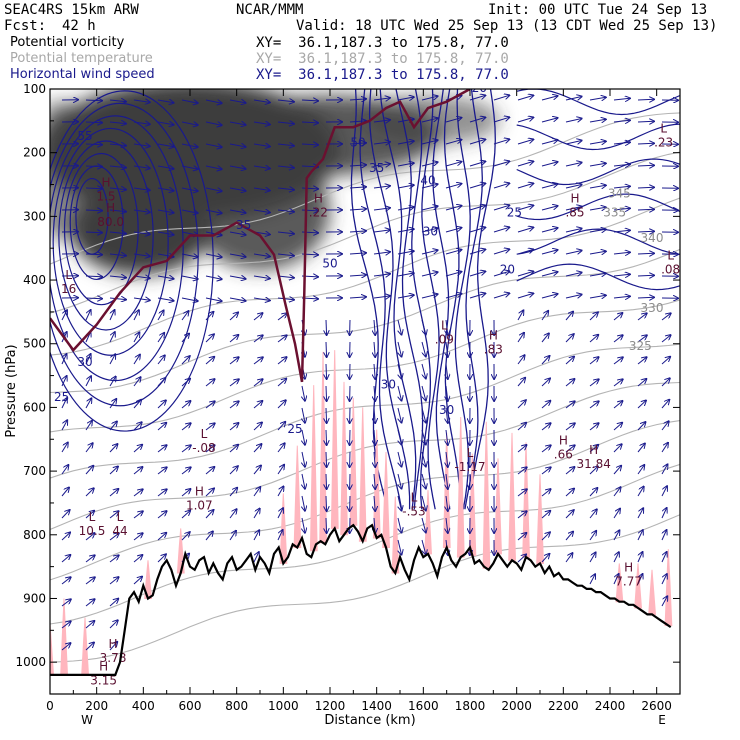 This screenshot has height=740, width=740. Describe the element at coordinates (388, 384) in the screenshot. I see `wind-contour-label: 30` at that location.